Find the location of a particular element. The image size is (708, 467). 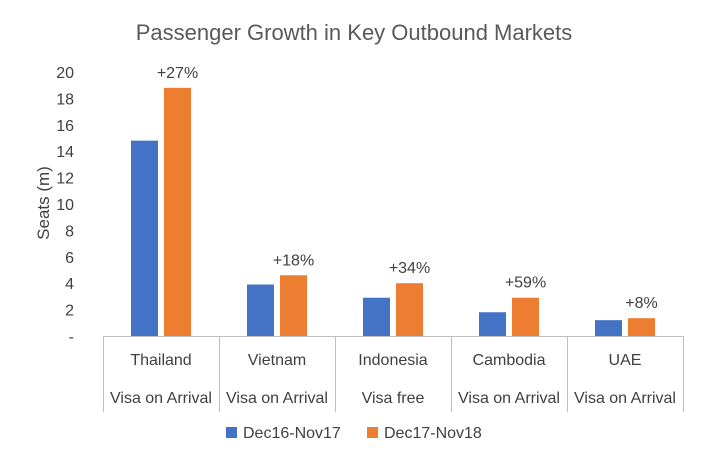

data-label: +8% is located at coordinates (641, 303).